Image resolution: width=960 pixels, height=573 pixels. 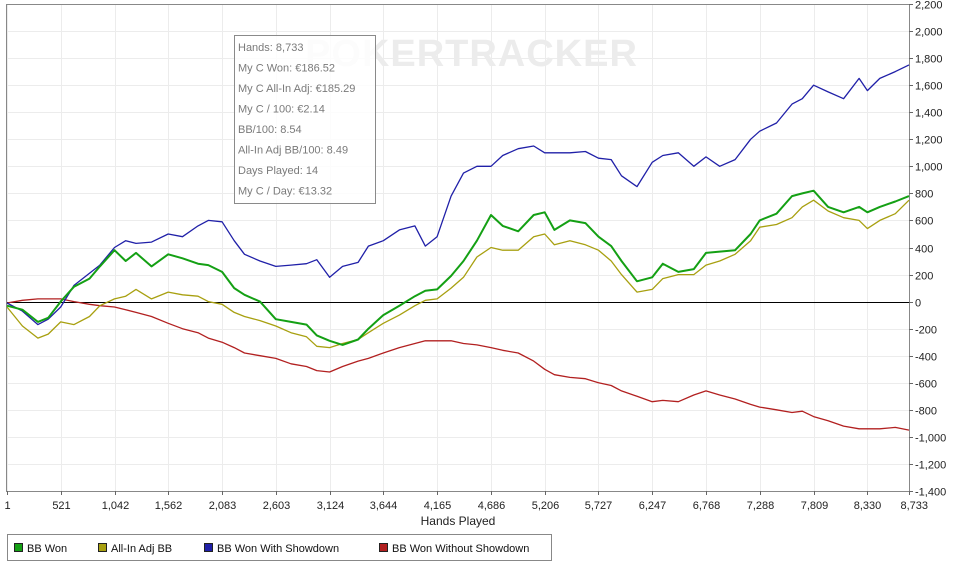 I want to click on tooltip-line: Hands: 8,733, so click(x=270, y=48).